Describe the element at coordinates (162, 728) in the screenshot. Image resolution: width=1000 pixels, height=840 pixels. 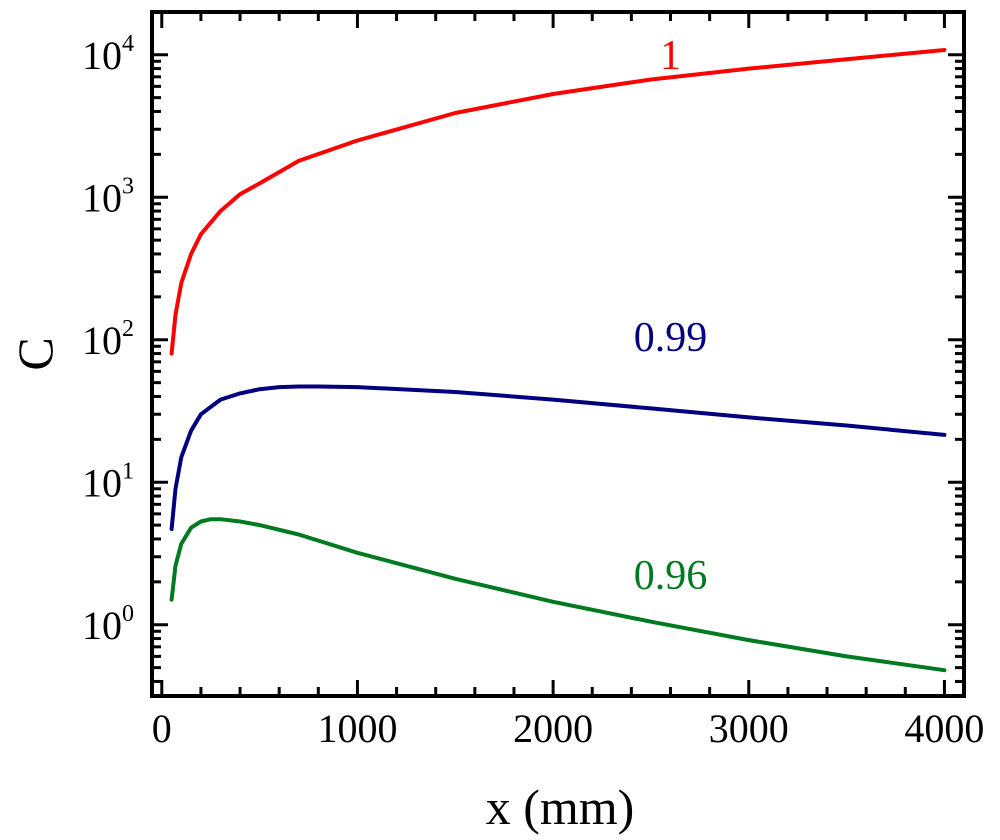
I see `x-tick-label: 0` at that location.